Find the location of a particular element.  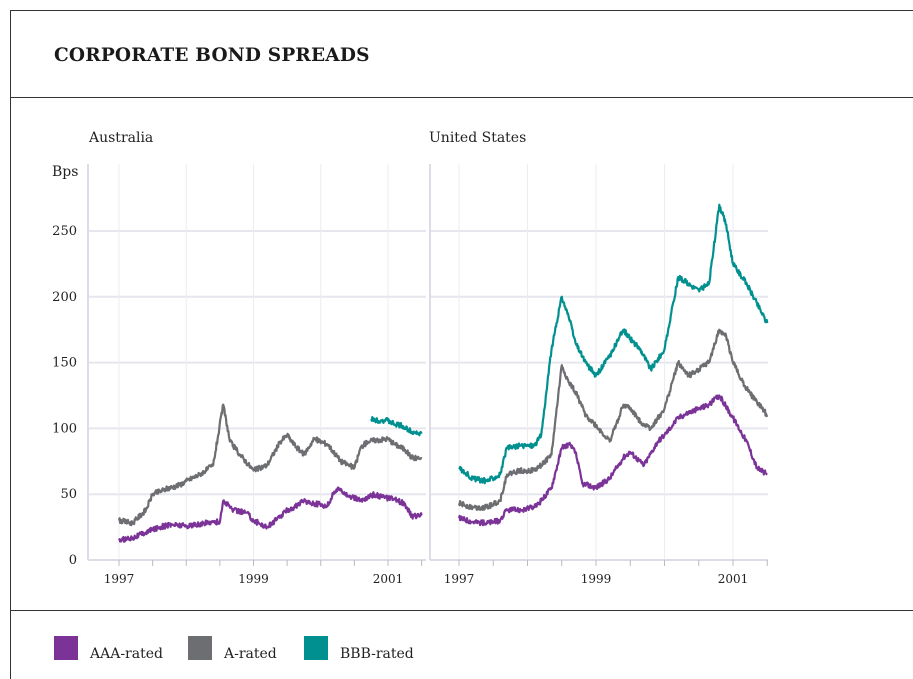

panel-label-united-states: United States is located at coordinates (478, 138).